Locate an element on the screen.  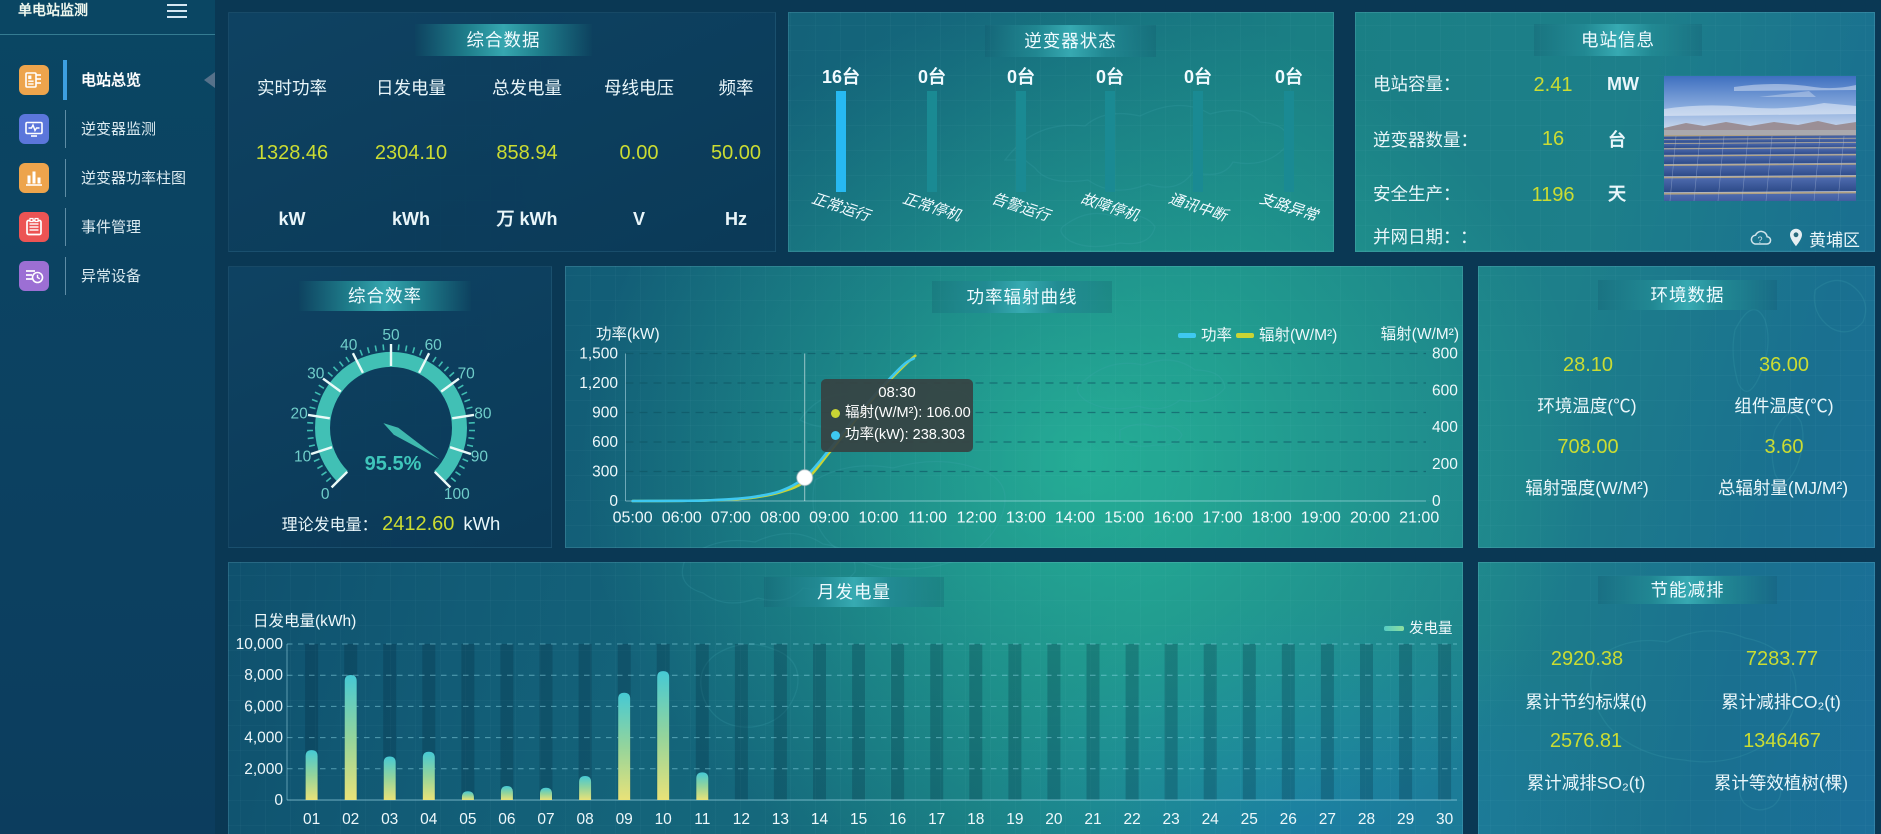
svg-text: 40 is located at coordinates (349, 345).